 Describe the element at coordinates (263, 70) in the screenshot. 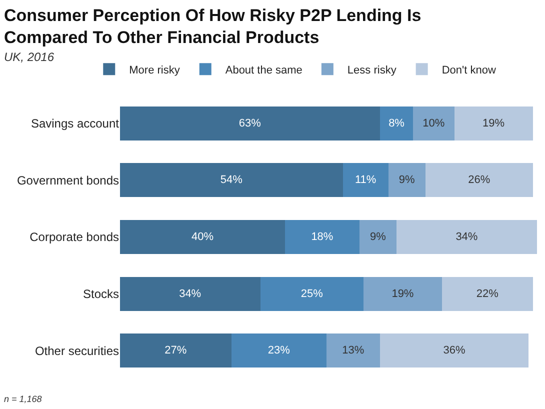

I see `legend-label: About the same` at that location.